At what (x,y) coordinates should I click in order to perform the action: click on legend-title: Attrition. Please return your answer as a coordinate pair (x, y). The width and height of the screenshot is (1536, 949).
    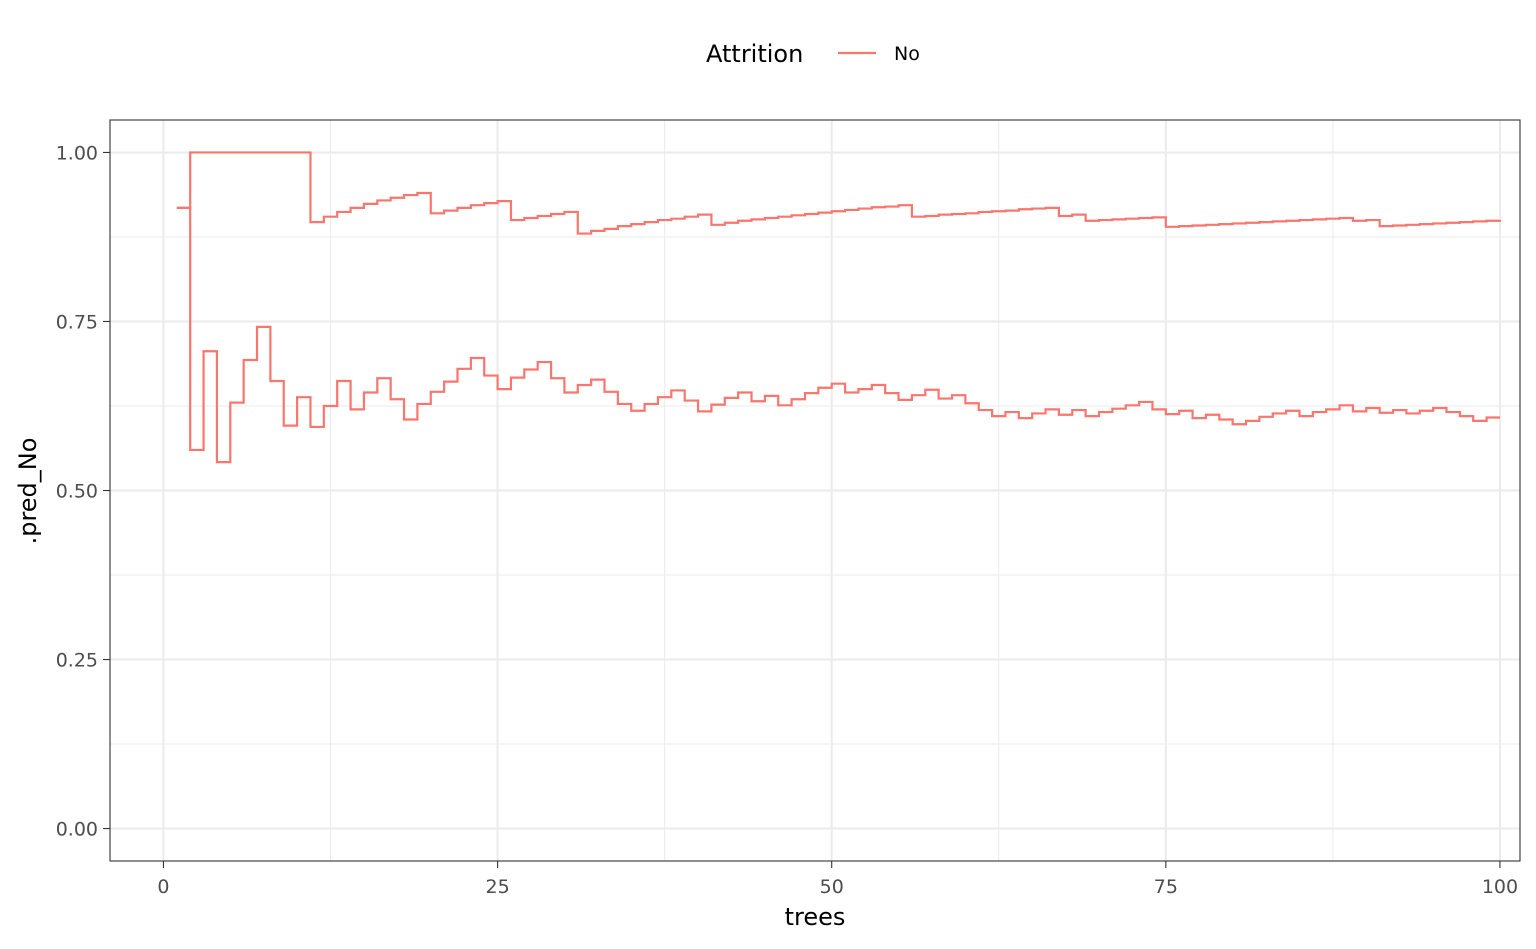
    Looking at the image, I should click on (754, 54).